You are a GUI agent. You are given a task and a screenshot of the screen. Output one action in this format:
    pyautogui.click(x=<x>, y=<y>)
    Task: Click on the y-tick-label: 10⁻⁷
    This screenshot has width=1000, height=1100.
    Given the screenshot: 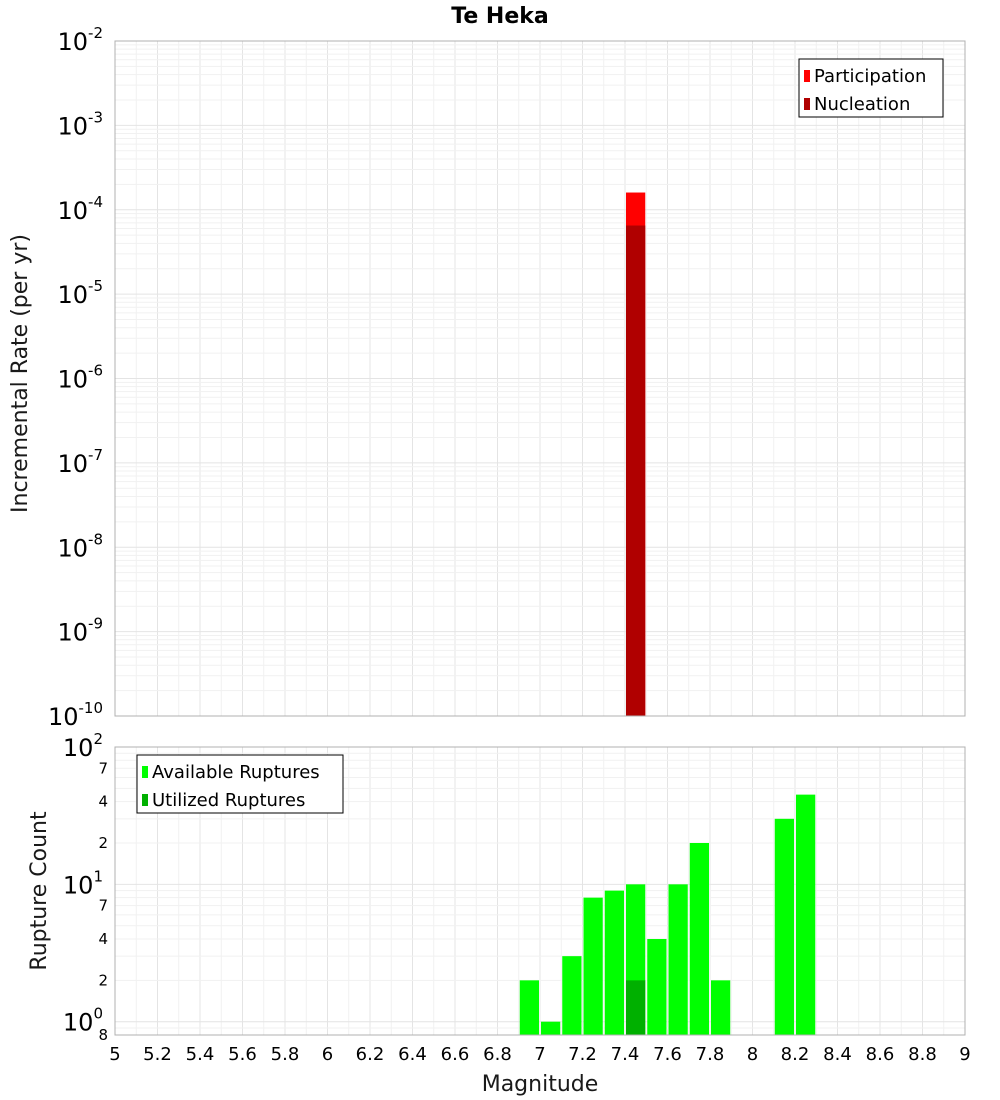 What is the action you would take?
    pyautogui.click(x=80, y=462)
    